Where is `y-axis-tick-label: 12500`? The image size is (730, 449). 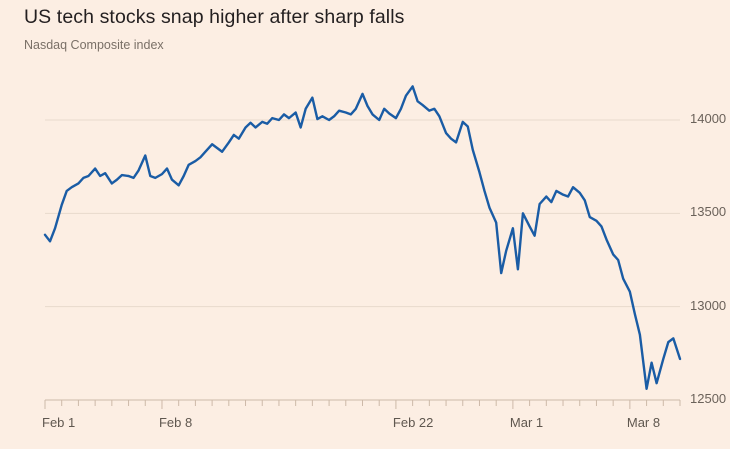
y-axis-tick-label: 12500 is located at coordinates (708, 398).